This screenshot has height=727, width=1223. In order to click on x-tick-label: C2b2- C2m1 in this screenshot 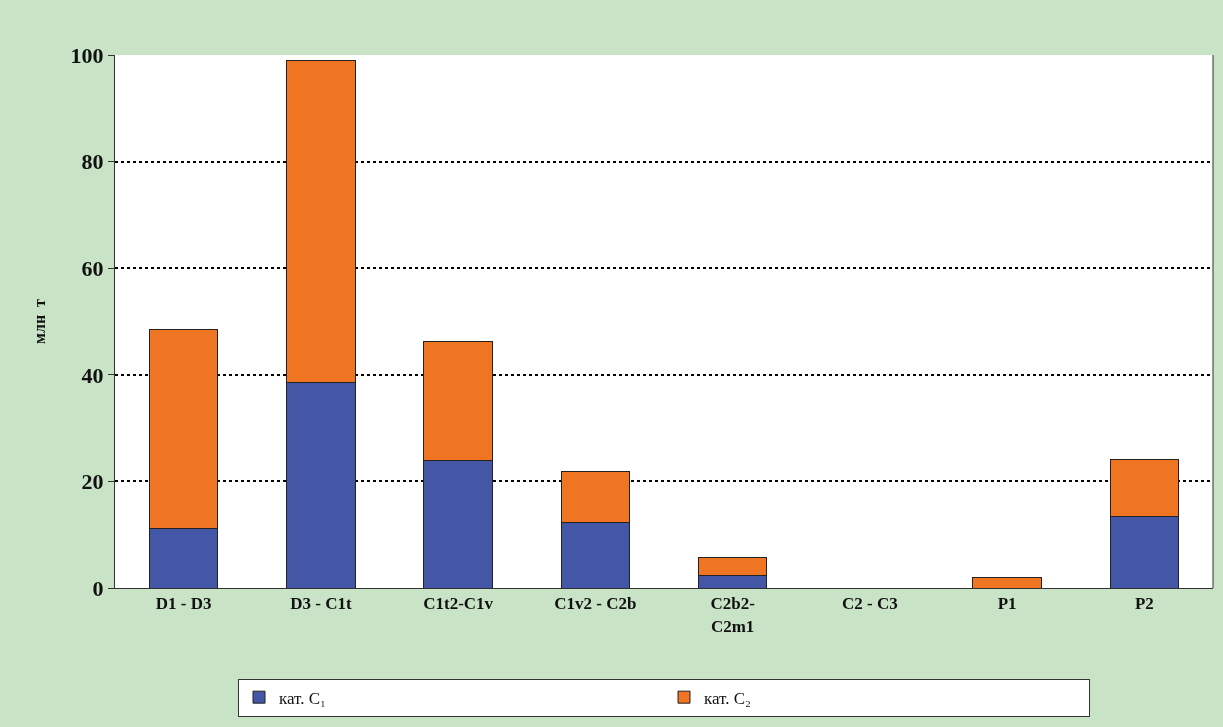, I will do `click(733, 615)`.